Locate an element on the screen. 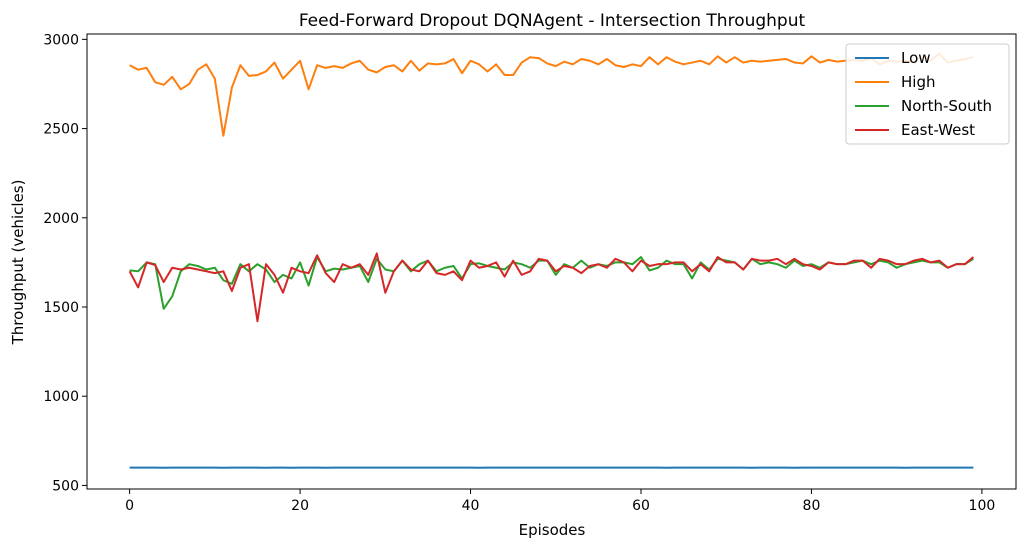  legend-label: Low is located at coordinates (916, 58).